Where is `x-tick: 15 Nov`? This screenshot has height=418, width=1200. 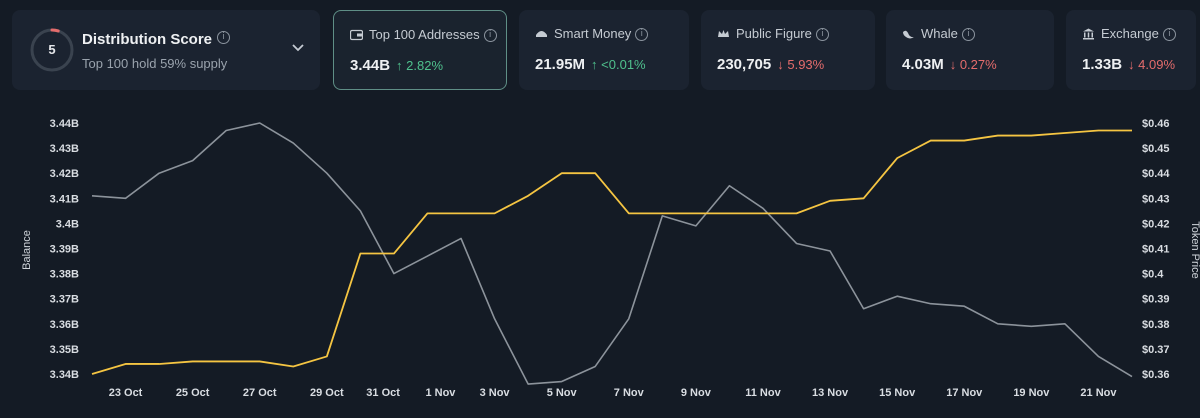
x-tick: 15 Nov is located at coordinates (897, 393).